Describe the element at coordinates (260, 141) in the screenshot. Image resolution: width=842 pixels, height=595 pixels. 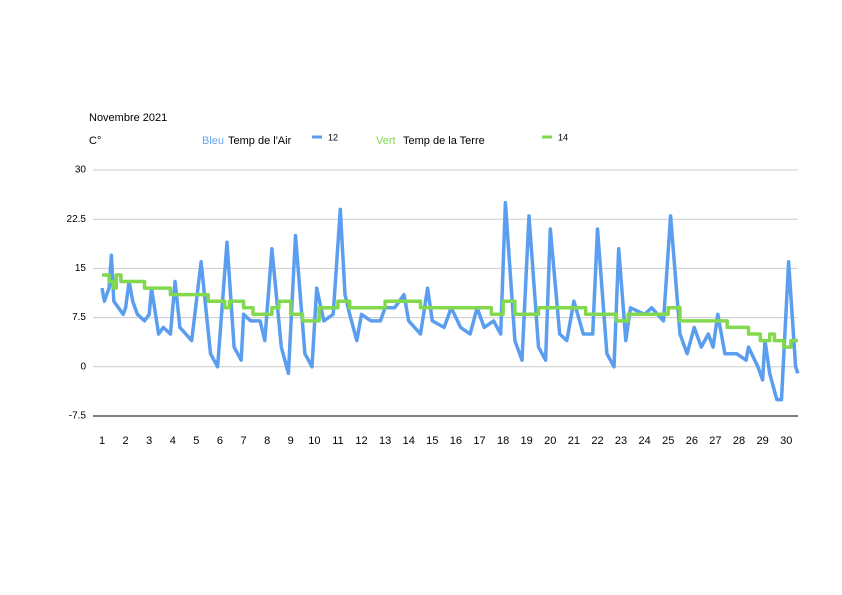
I see `legend-note: Temp de l'Air` at that location.